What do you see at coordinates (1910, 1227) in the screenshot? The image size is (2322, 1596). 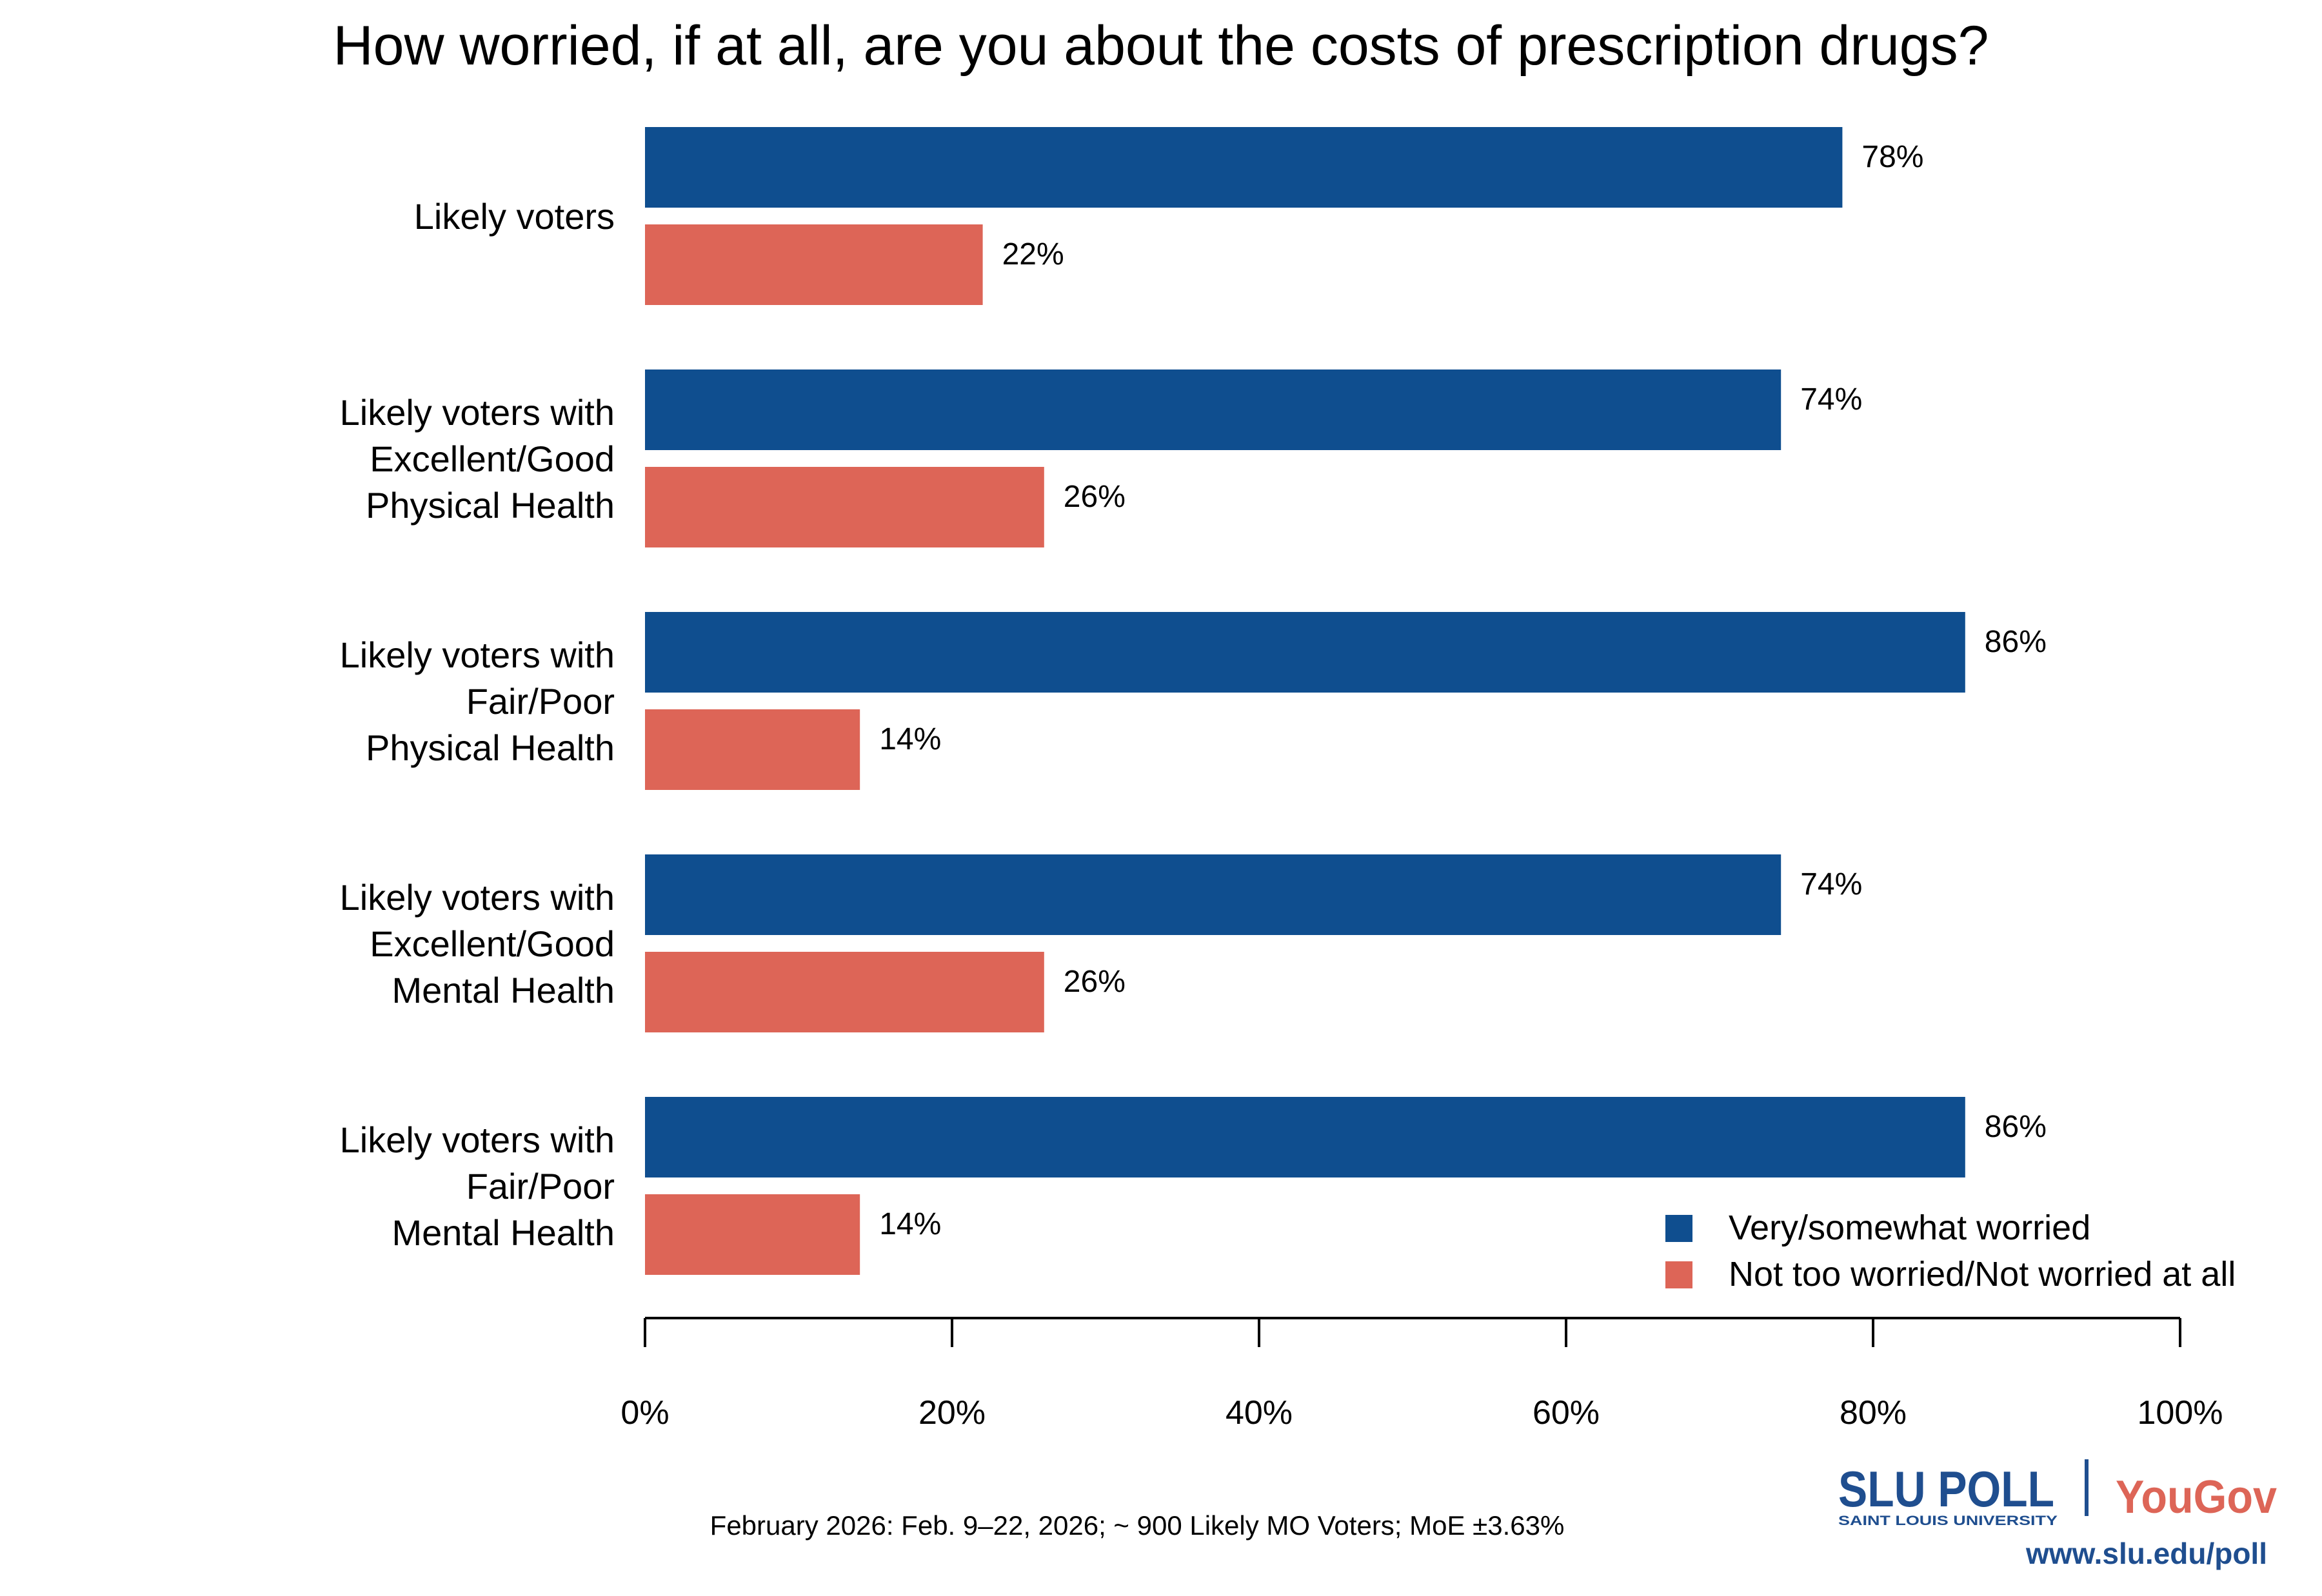 I see `legend-label: Very/somewhat worried` at bounding box center [1910, 1227].